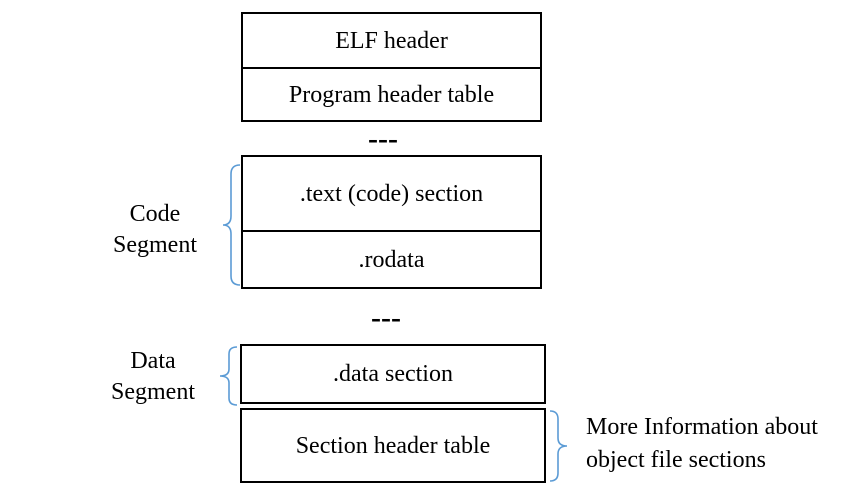 Image resolution: width=850 pixels, height=489 pixels. I want to click on program-header-table-label: Program header table, so click(391, 94).